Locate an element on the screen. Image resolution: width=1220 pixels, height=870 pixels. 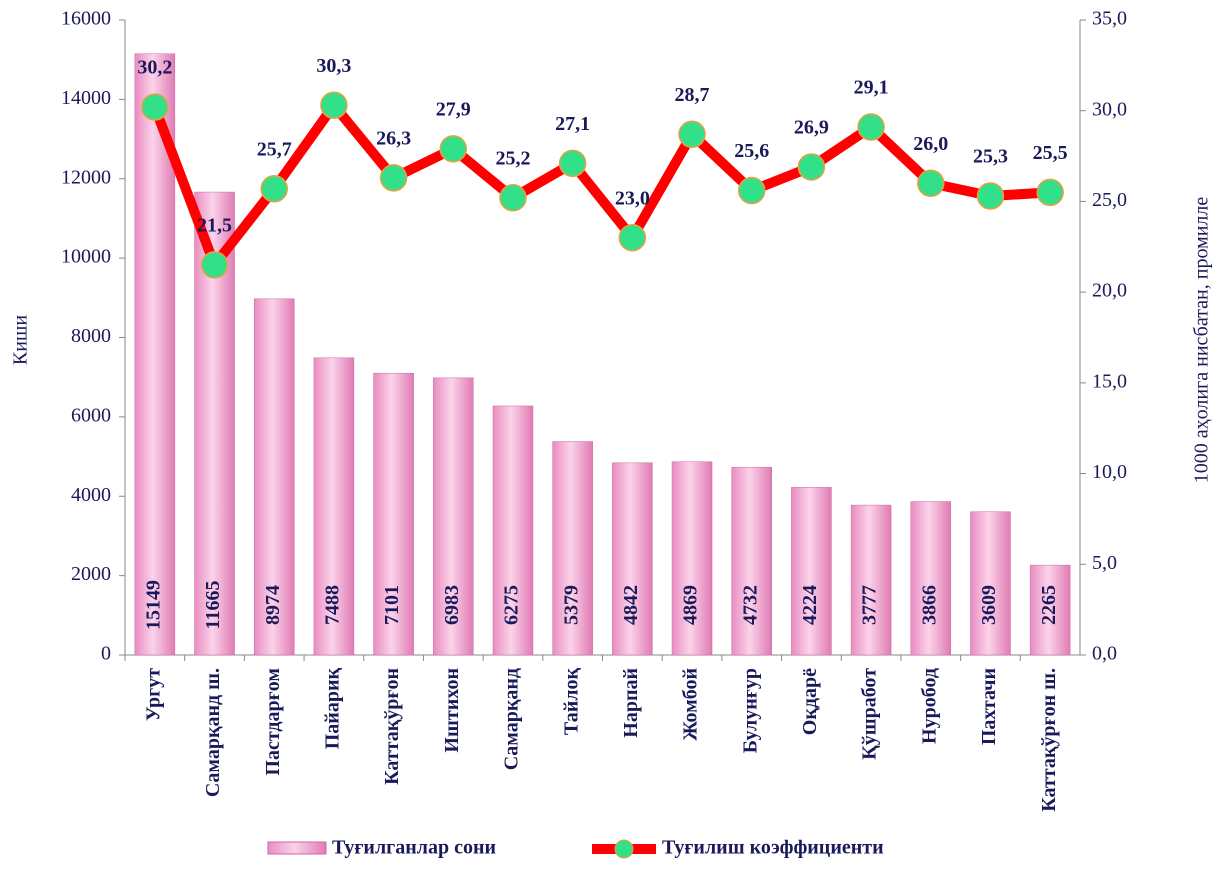
y-tick-label: 10000 is located at coordinates (86, 257).